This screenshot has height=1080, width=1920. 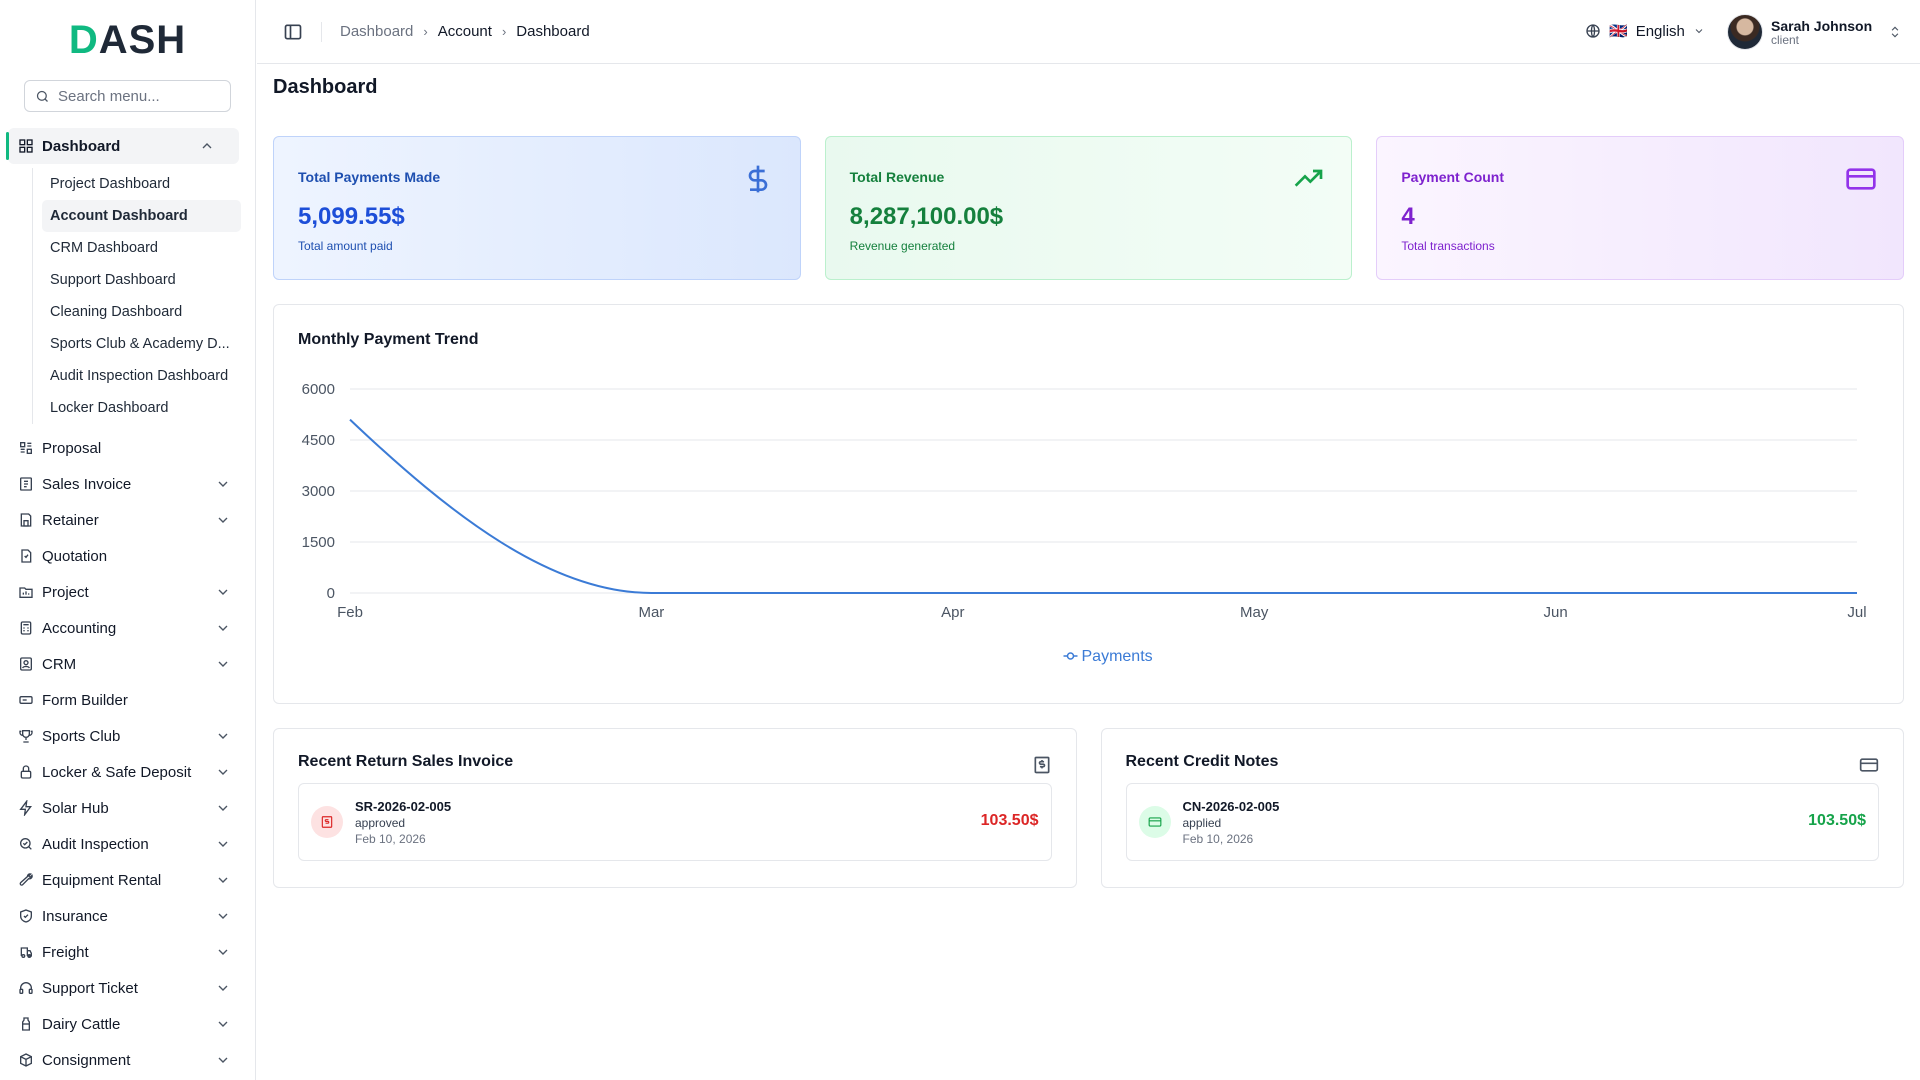 I want to click on proposal-icon, so click(x=26, y=448).